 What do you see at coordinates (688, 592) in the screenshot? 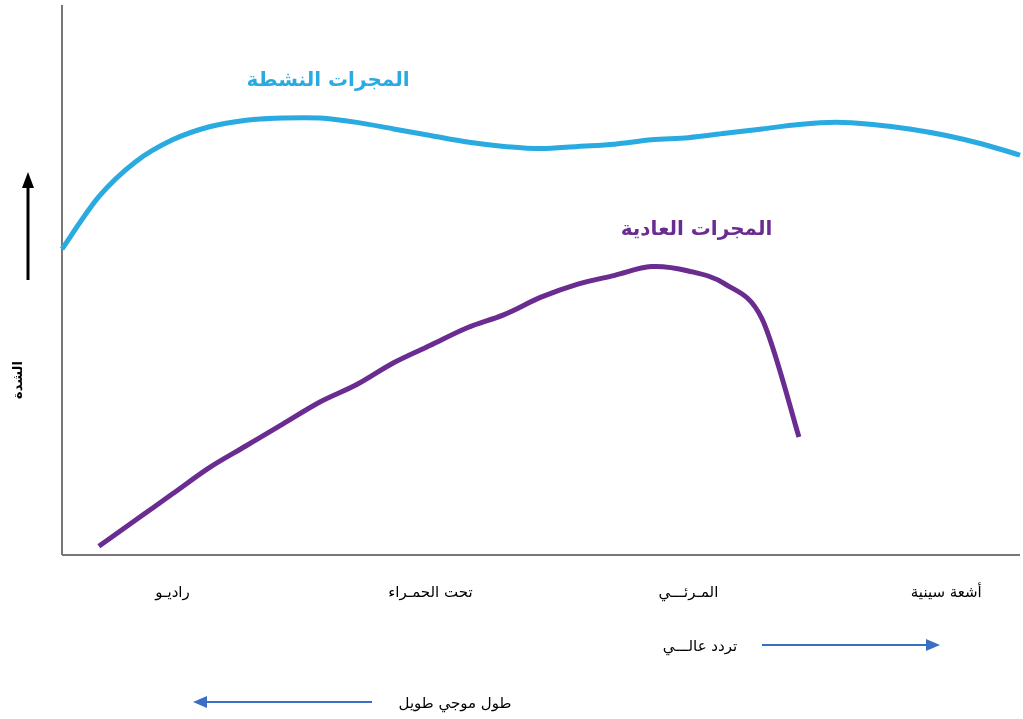
I see `x-tick-label: المـرئـــي` at bounding box center [688, 592].